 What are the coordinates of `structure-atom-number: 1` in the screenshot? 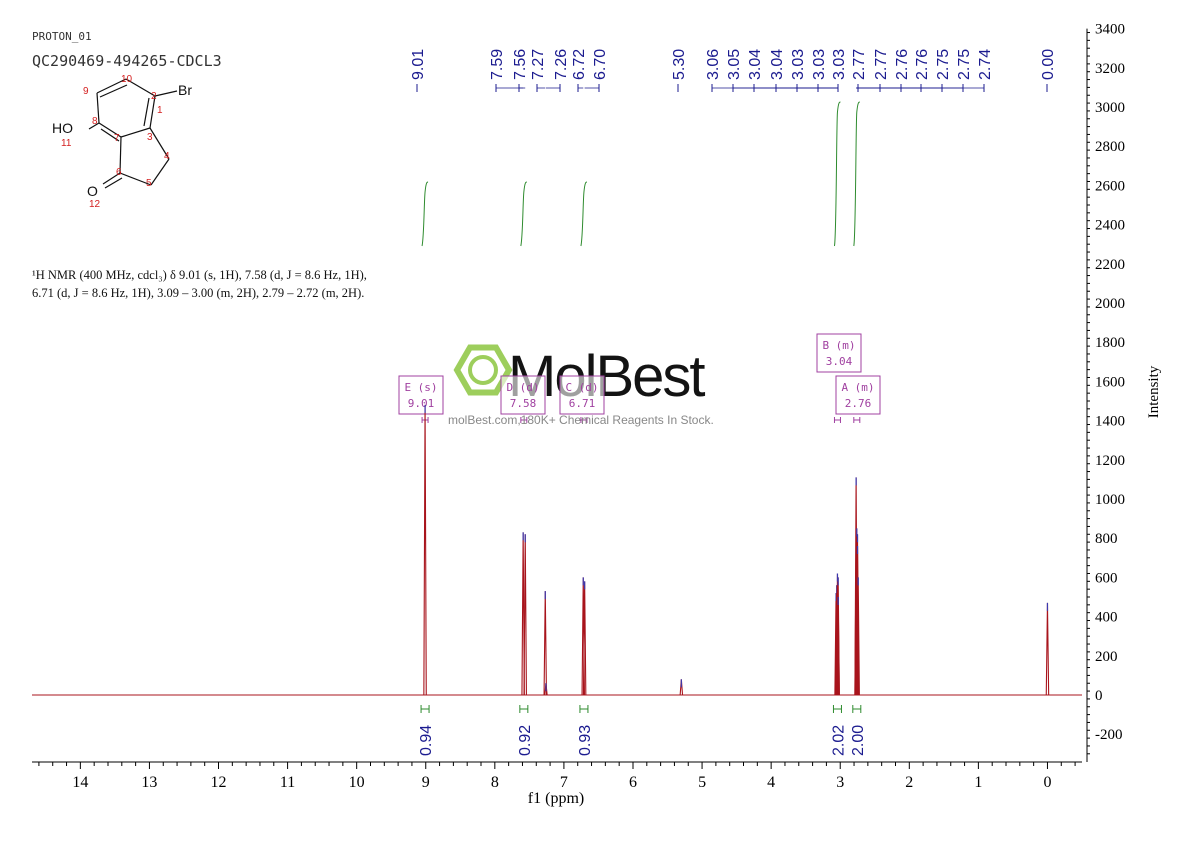 It's located at (160, 110).